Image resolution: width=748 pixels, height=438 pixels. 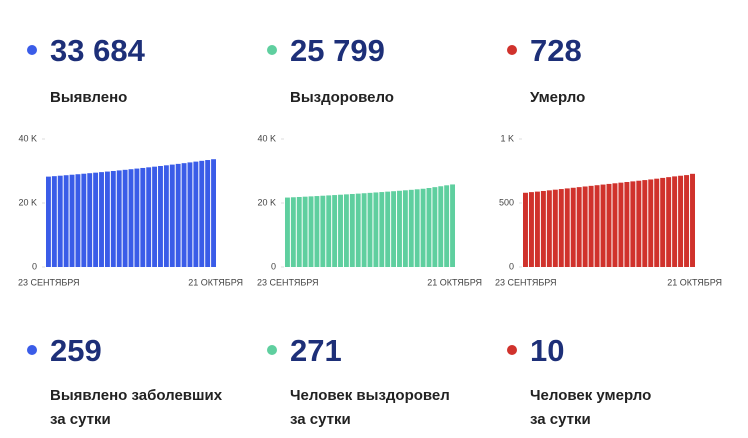 What do you see at coordinates (76, 350) in the screenshot?
I see `daily-value: 259` at bounding box center [76, 350].